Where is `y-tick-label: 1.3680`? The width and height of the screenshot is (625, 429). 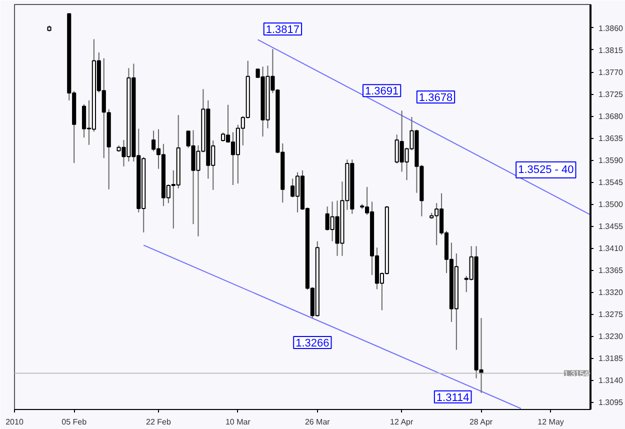
y-tick-label: 1.3680 is located at coordinates (611, 117).